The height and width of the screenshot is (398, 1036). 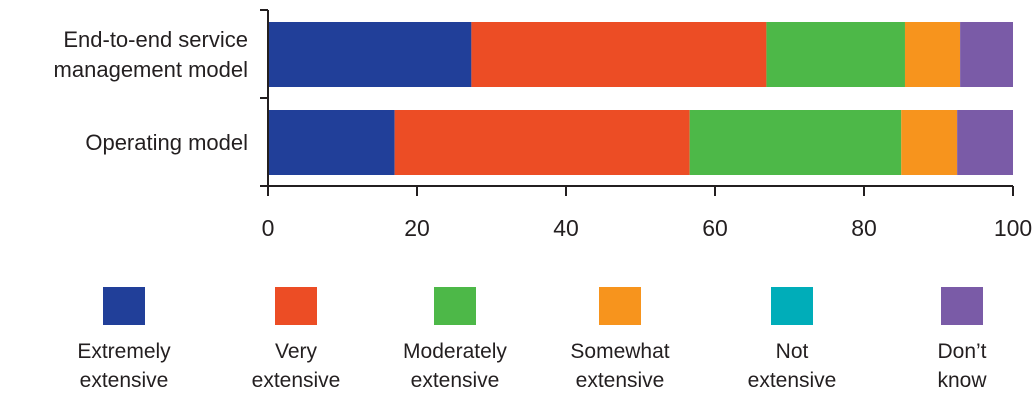 What do you see at coordinates (296, 351) in the screenshot?
I see `legend-label: Very` at bounding box center [296, 351].